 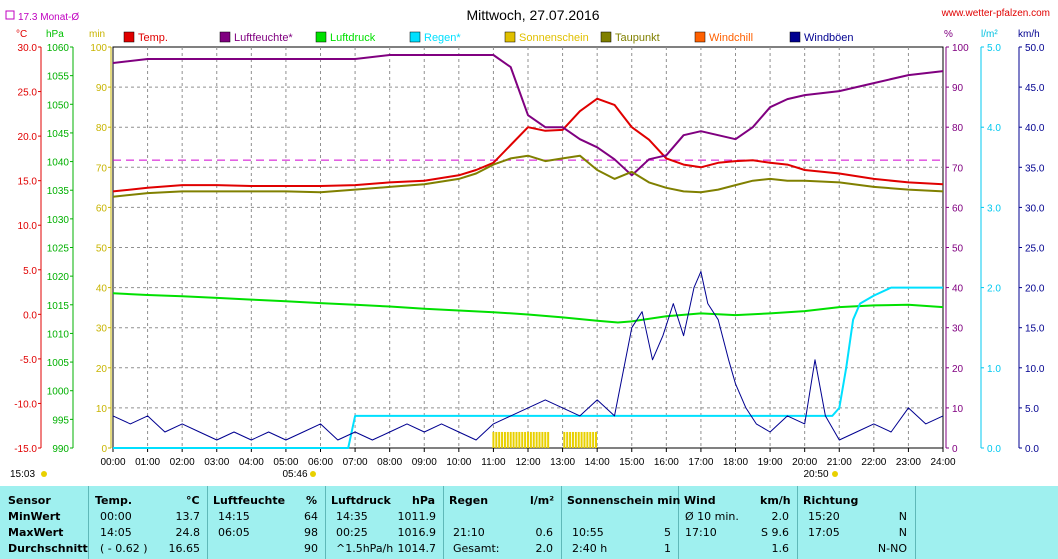 What do you see at coordinates (424, 462) in the screenshot?
I see `x-tick-label-9: 09:00` at bounding box center [424, 462].